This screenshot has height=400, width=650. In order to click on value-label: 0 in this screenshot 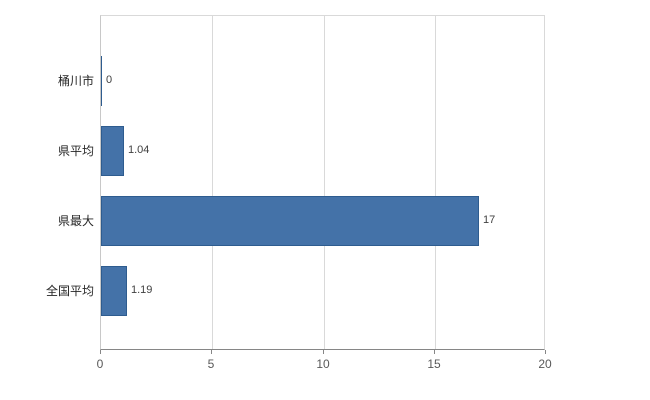, I will do `click(109, 80)`.